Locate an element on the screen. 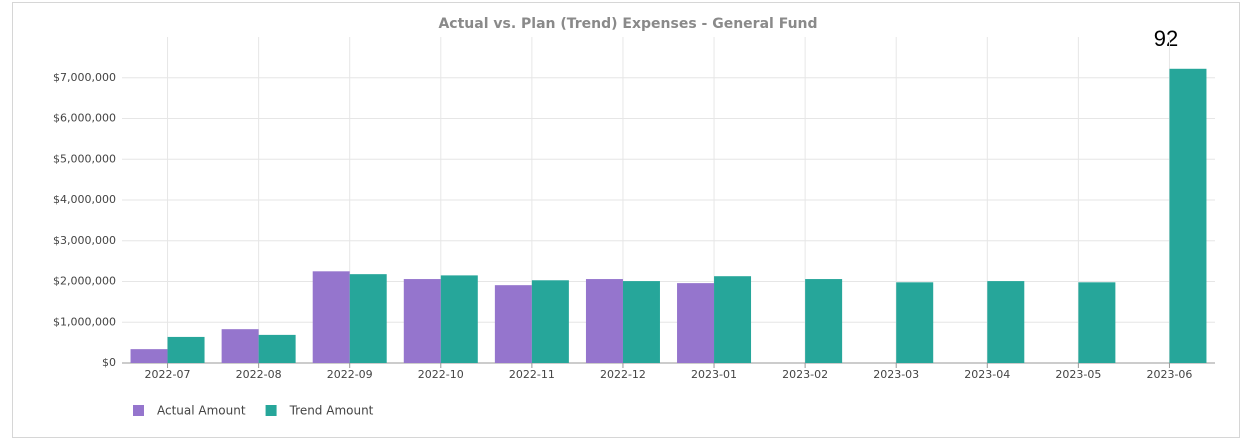 The image size is (1247, 440). x-tick-label: 2022-10 is located at coordinates (441, 374).